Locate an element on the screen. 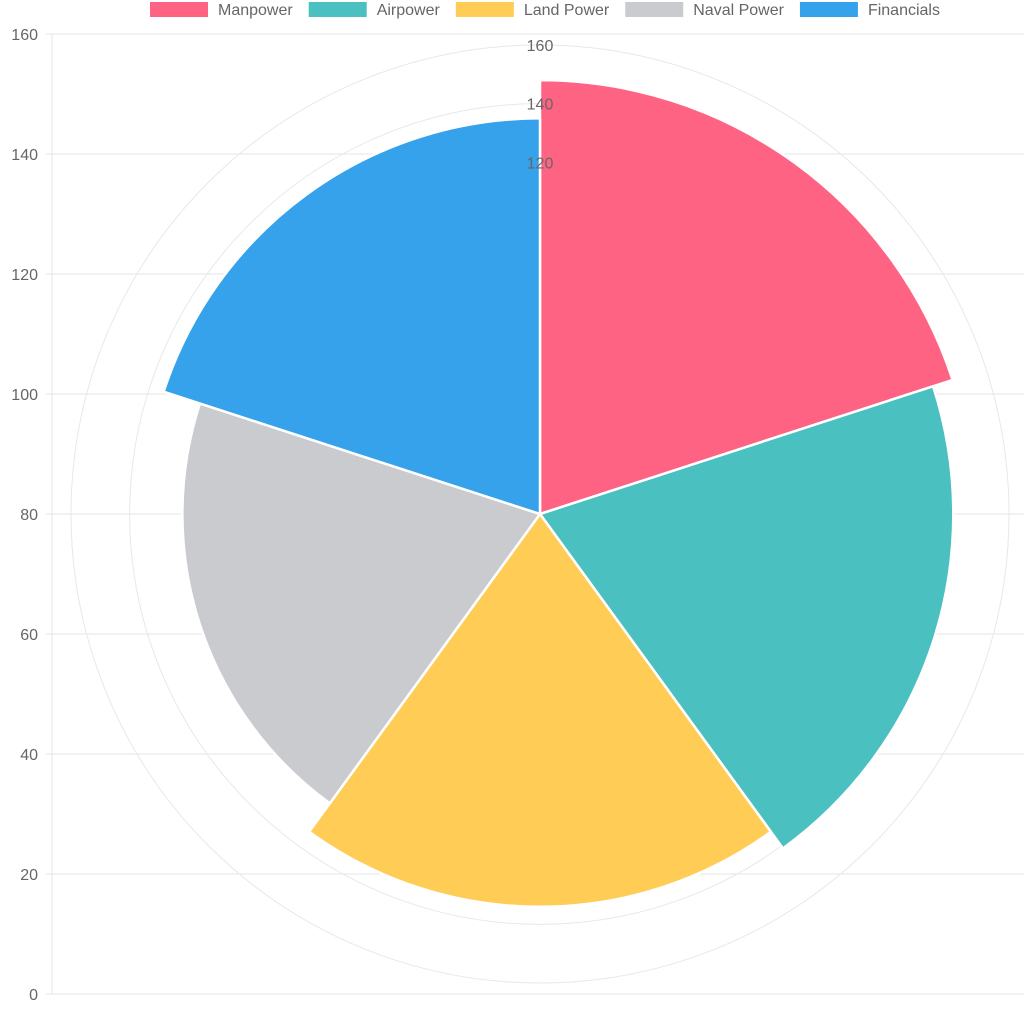 This screenshot has height=1018, width=1024. y-axis-tick-labels: 0 20 40 60 80 100 120 140 160 is located at coordinates (24, 515).